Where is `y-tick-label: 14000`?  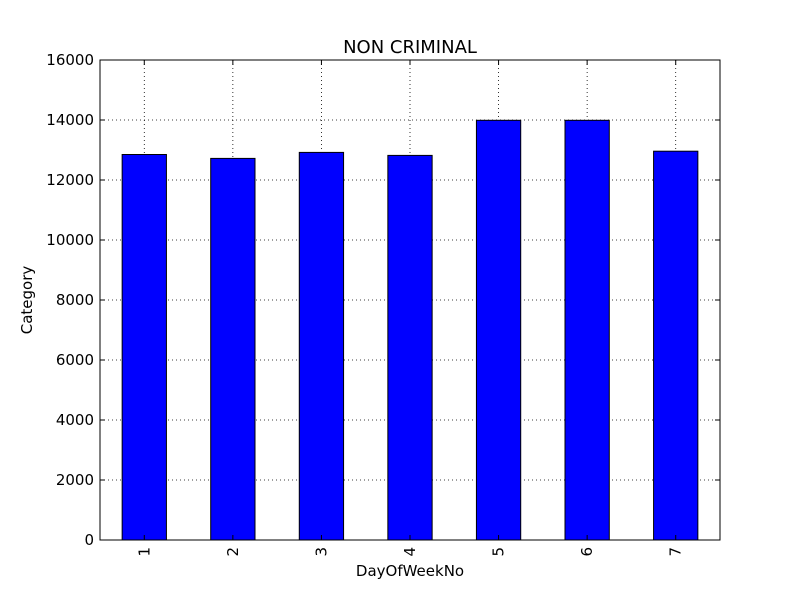
y-tick-label: 14000 is located at coordinates (70, 120).